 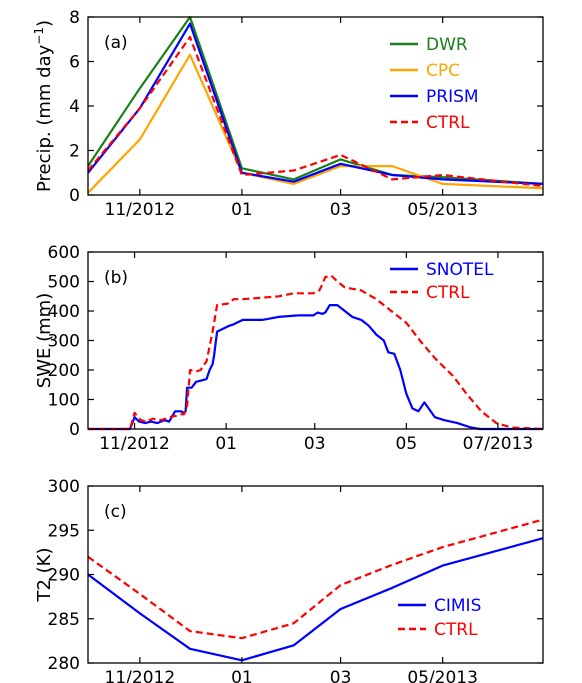 I want to click on legend-label-snotel: SNOTEL, so click(x=460, y=270).